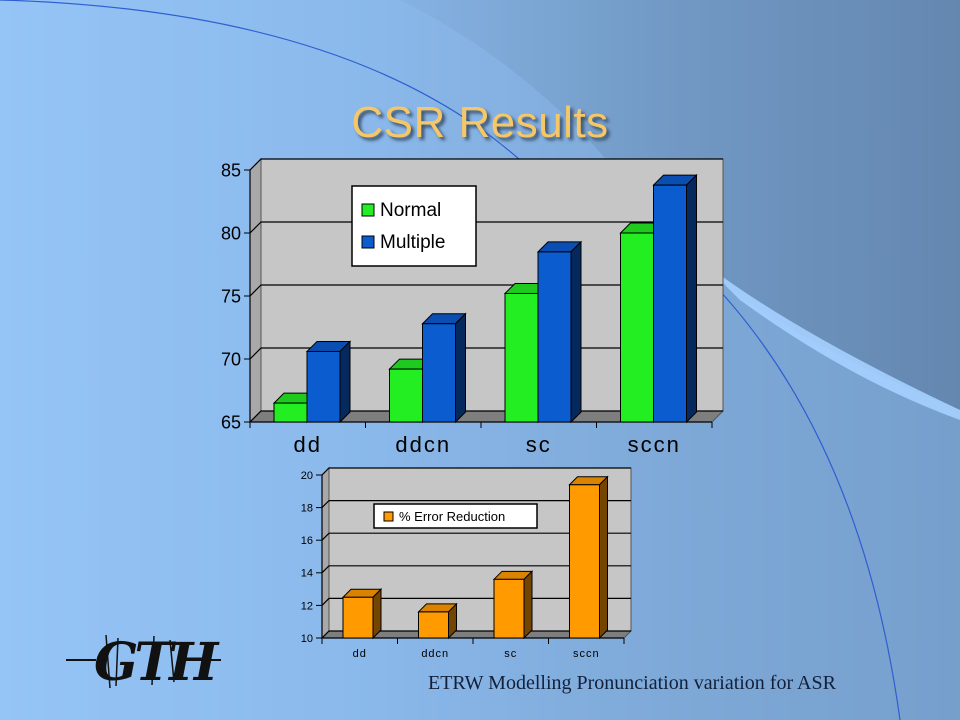 The width and height of the screenshot is (960, 720). What do you see at coordinates (157, 661) in the screenshot?
I see `svg-text: GTH` at bounding box center [157, 661].